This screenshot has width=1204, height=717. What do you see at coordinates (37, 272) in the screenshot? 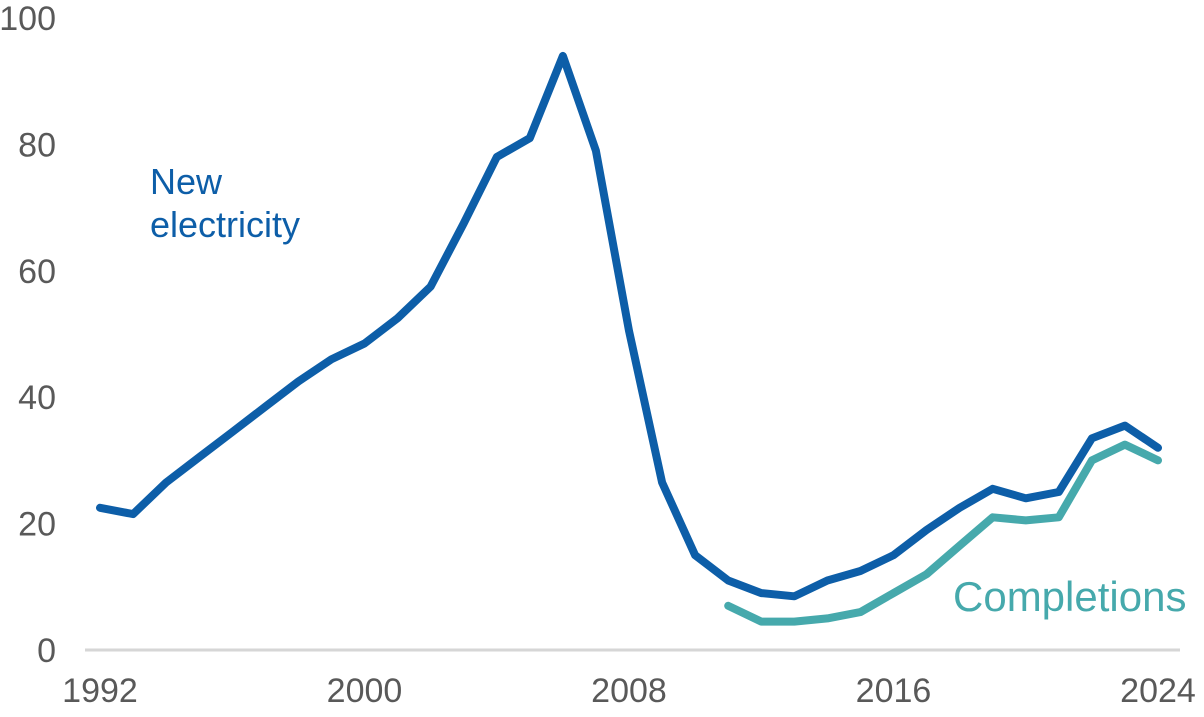
I see `y-tick-label-60: 60` at bounding box center [37, 272].